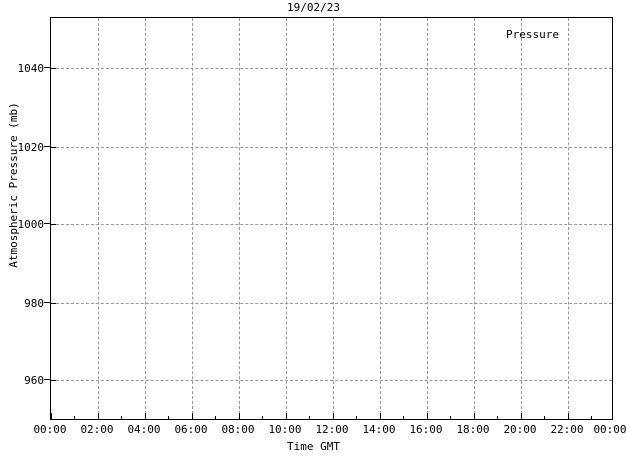 Image resolution: width=627 pixels, height=459 pixels. What do you see at coordinates (532, 34) in the screenshot?
I see `legend-label-pressure: Pressure` at bounding box center [532, 34].